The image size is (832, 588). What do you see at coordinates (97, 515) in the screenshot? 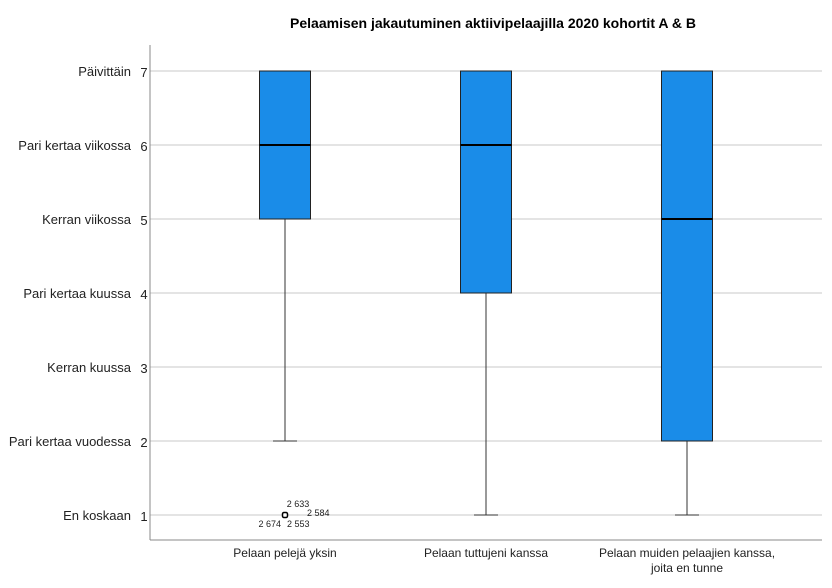
I see `y-tick-label: En koskaan` at bounding box center [97, 515].